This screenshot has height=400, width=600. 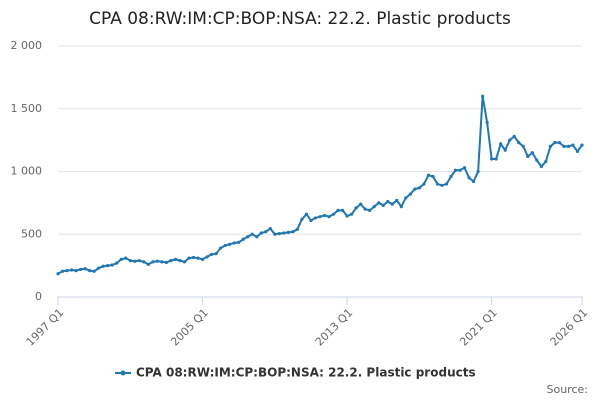 I want to click on x-tick-label: 2013 Q1, so click(x=334, y=327).